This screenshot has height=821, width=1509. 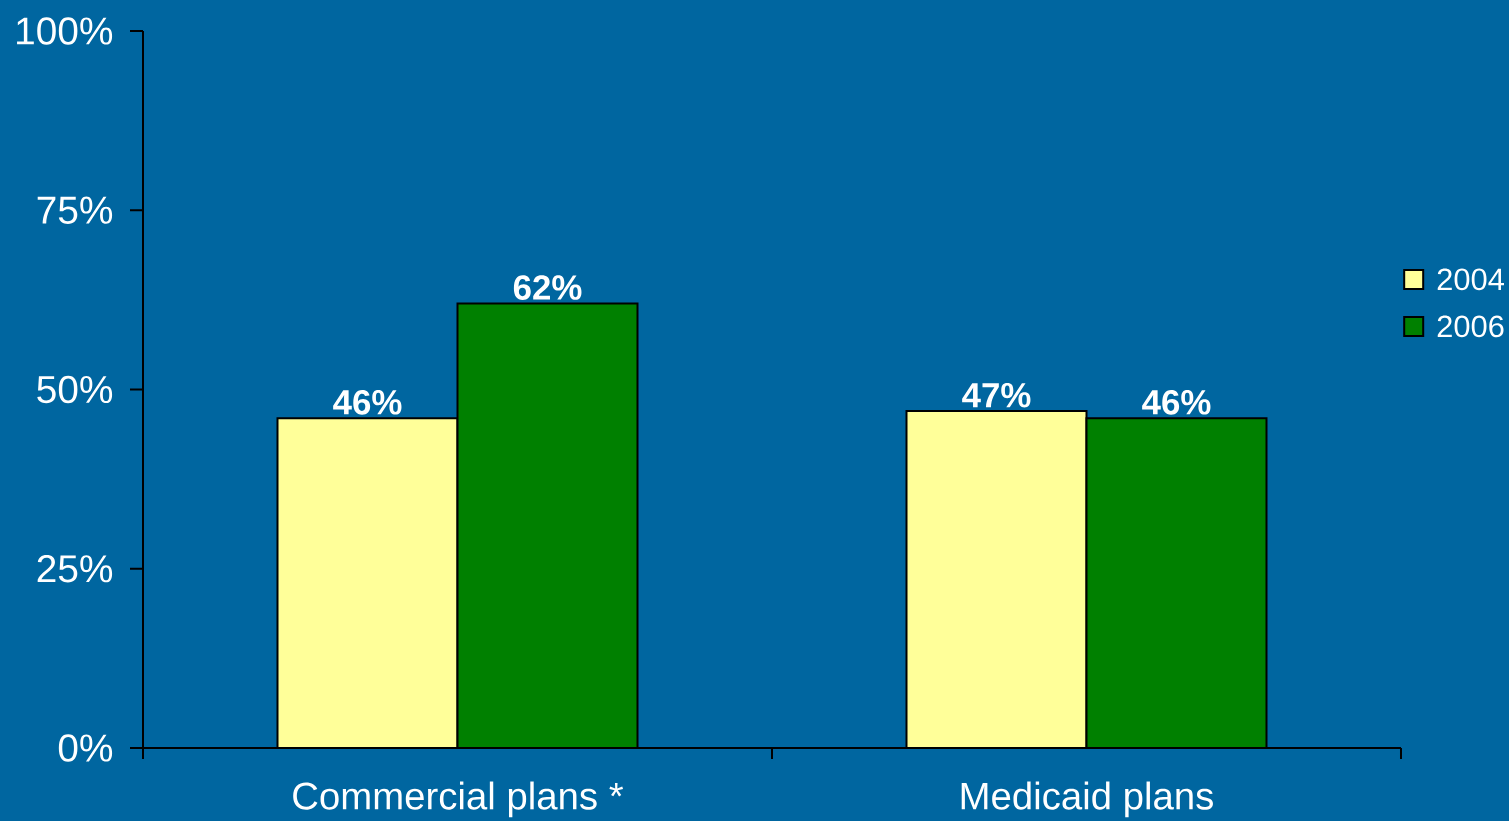 What do you see at coordinates (1470, 326) in the screenshot?
I see `legend-label: 2006` at bounding box center [1470, 326].